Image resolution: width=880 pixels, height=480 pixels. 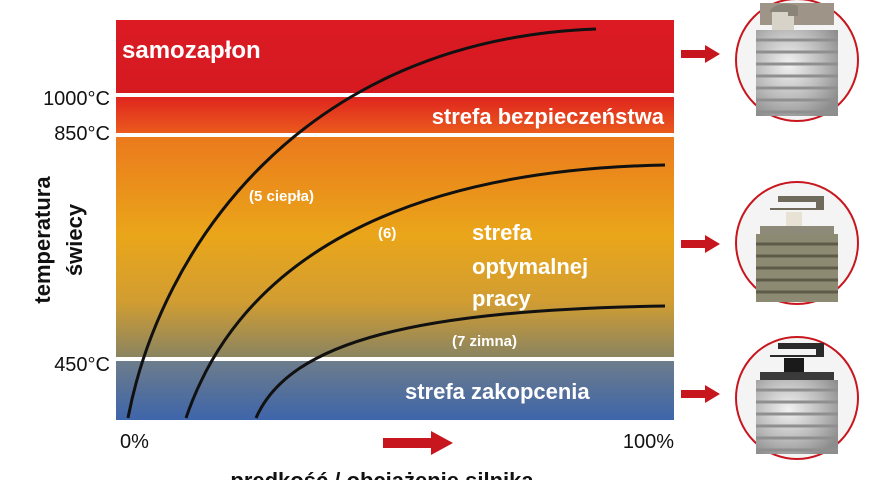 What do you see at coordinates (648, 442) in the screenshot?
I see `x-tick-100: 100%` at bounding box center [648, 442].